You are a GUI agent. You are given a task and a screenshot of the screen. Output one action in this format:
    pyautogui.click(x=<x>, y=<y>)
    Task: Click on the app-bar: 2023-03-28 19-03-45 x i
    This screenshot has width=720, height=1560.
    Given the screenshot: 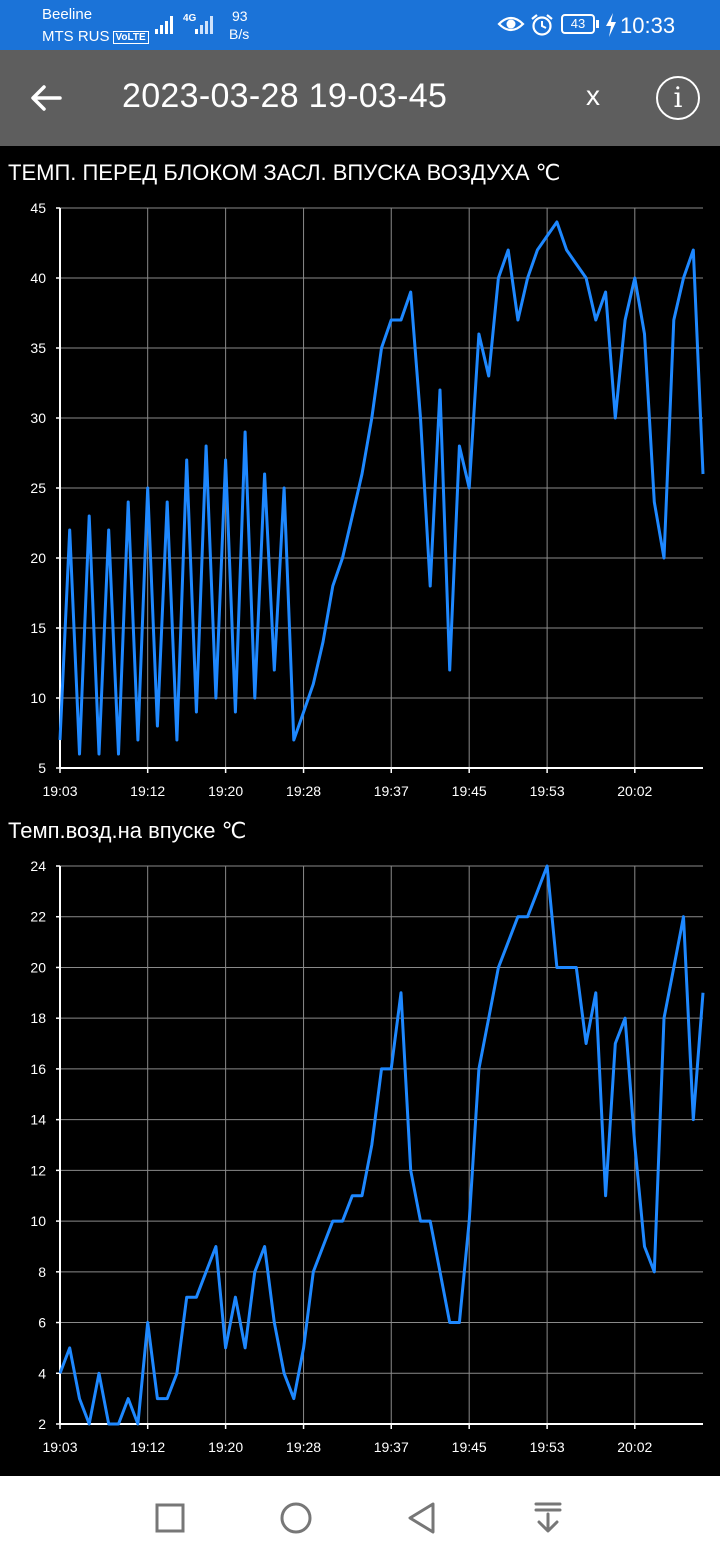 What is the action you would take?
    pyautogui.click(x=360, y=98)
    